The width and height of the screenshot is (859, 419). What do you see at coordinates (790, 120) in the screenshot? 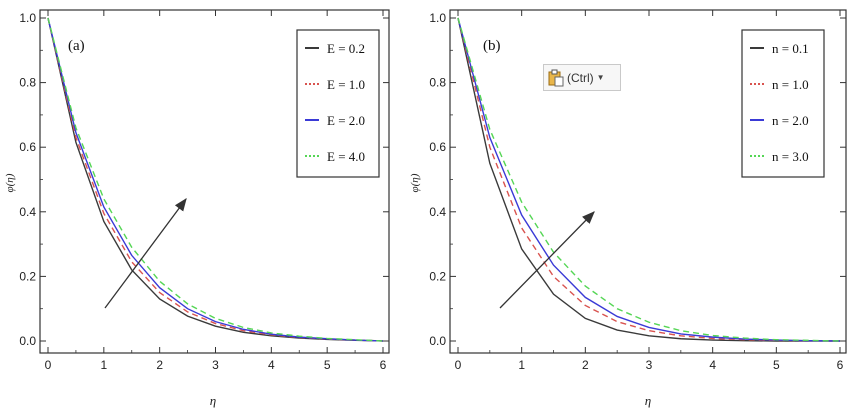
I see `legend-entry: n = 2.0` at bounding box center [790, 120].